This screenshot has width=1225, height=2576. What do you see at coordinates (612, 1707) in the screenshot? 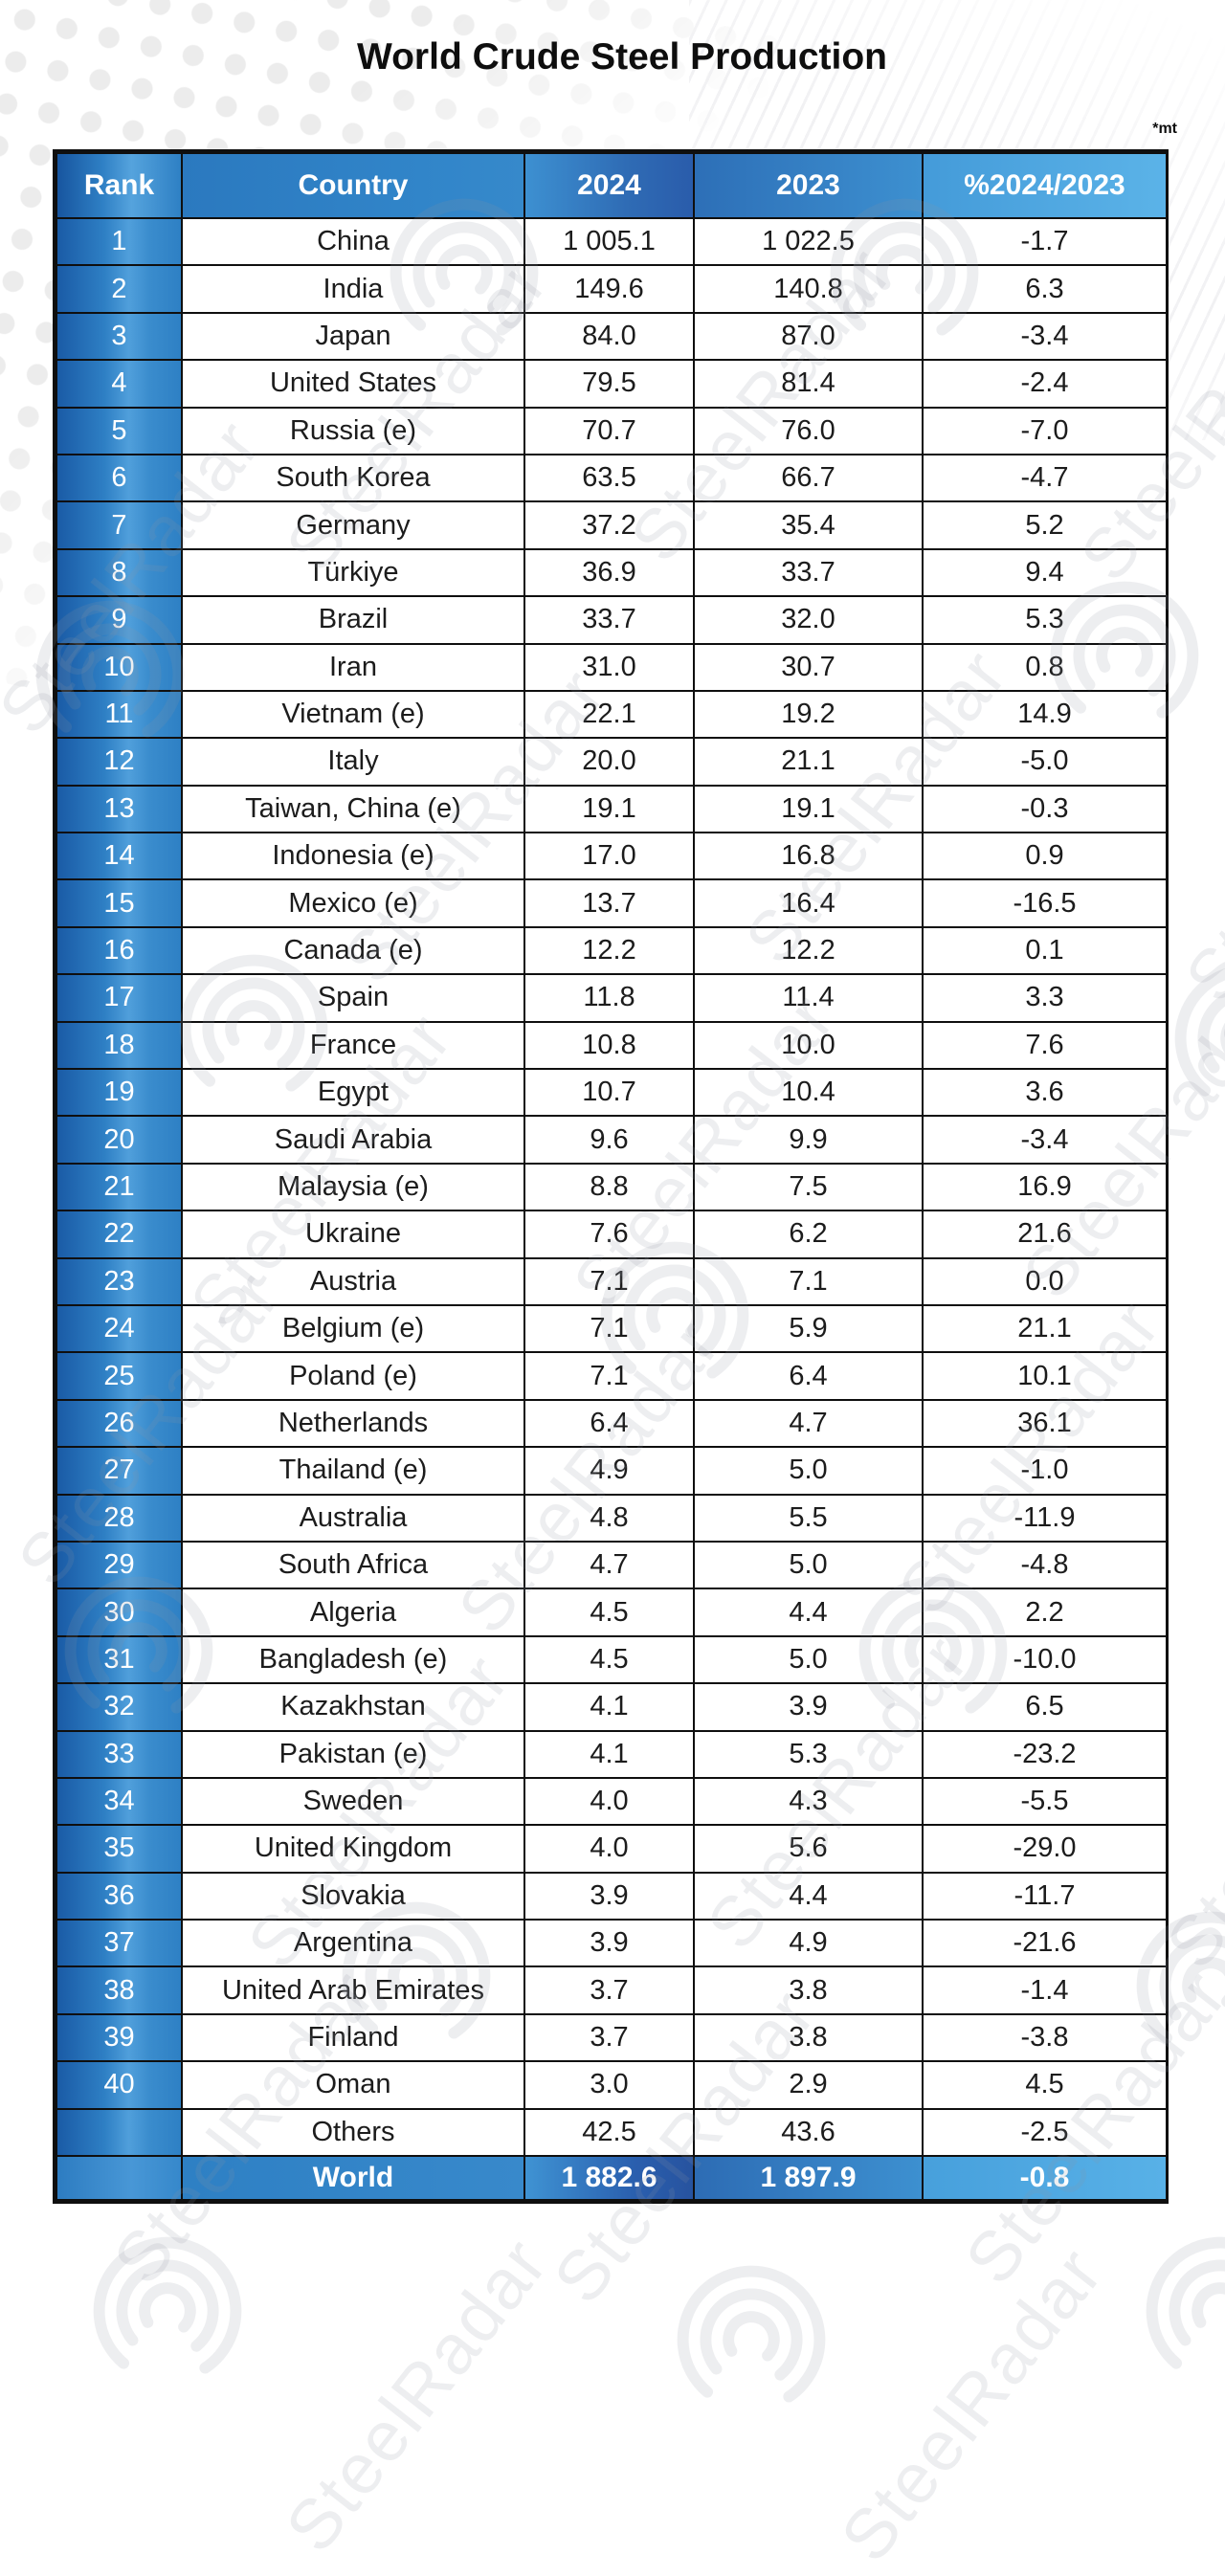
I see `table-row: 32 Kazakhstan 4.1 3.9 6.5` at bounding box center [612, 1707].